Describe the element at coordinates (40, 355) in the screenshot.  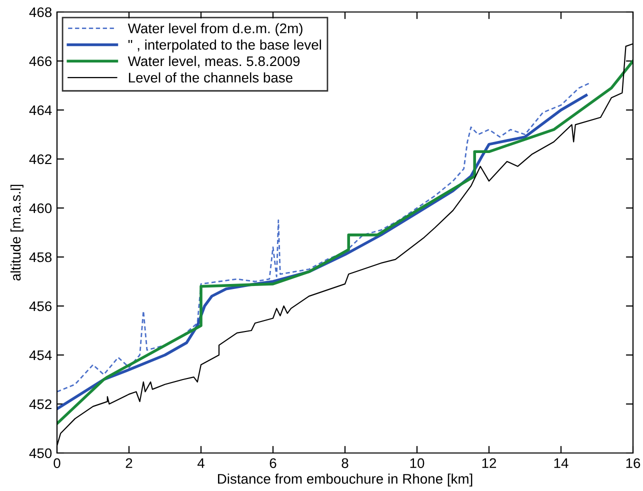
I see `y-tick-label: 454` at that location.